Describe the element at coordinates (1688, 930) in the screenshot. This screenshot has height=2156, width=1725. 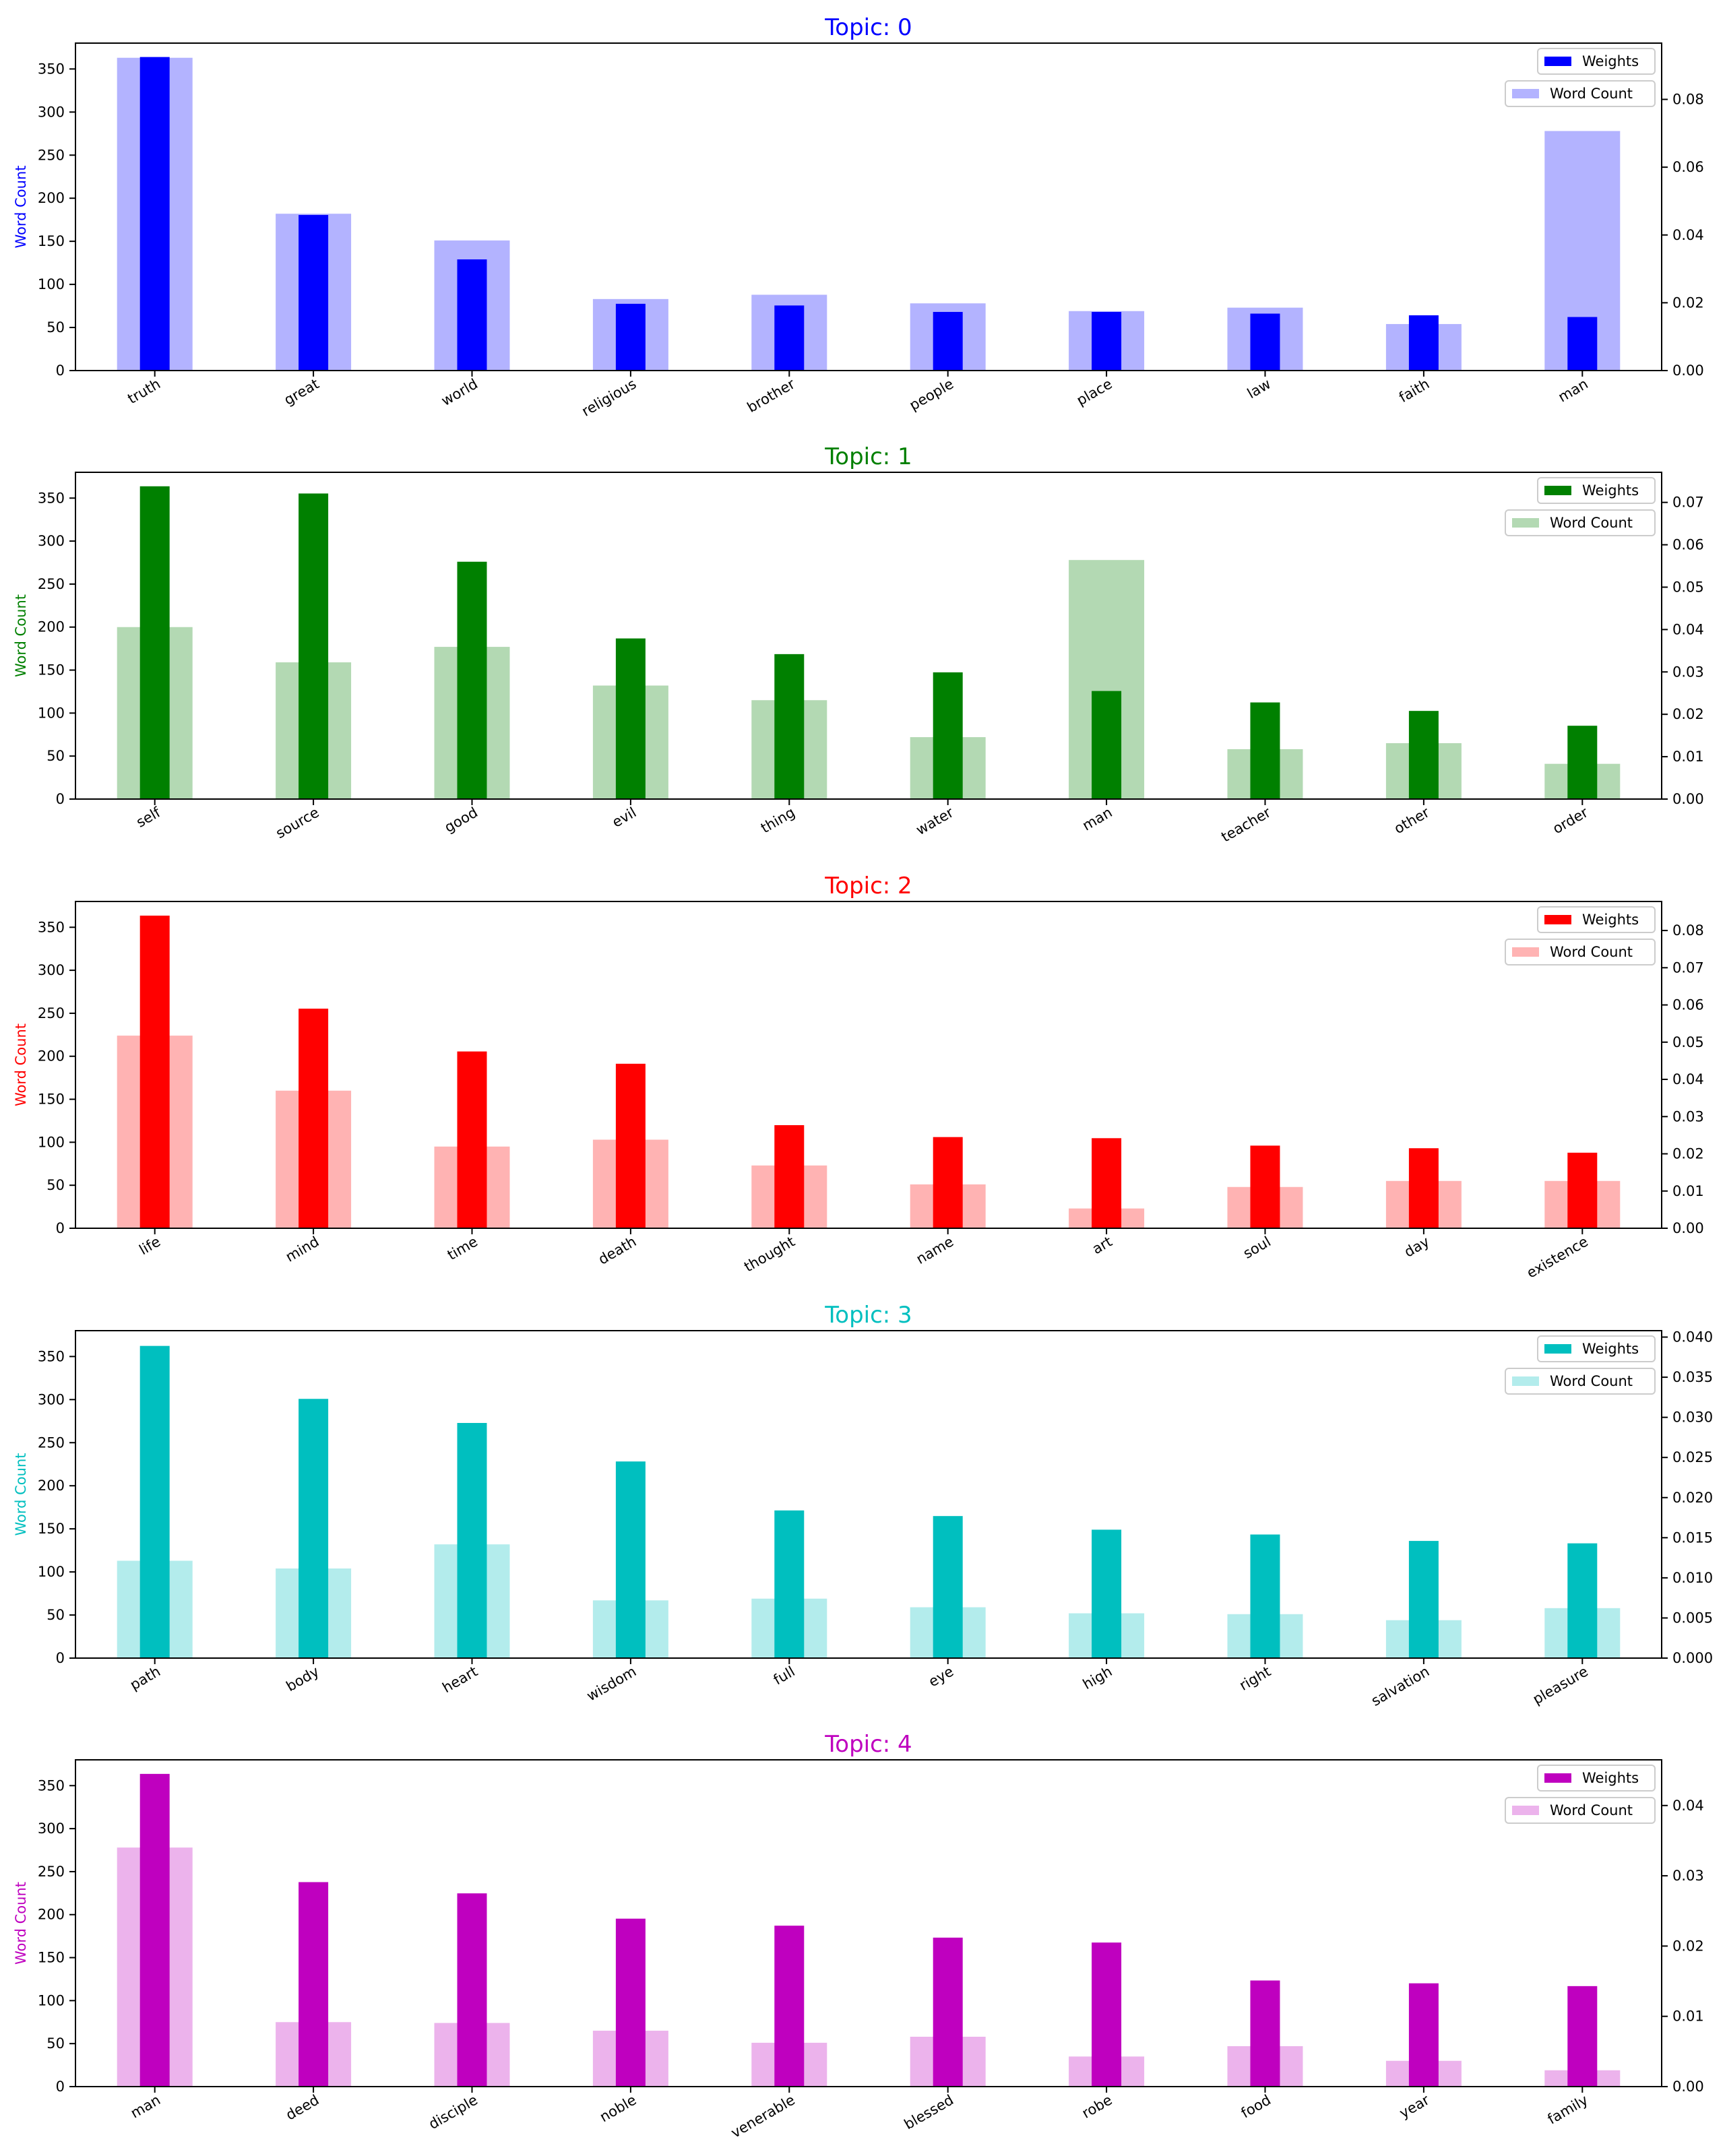
I see `y-right-tick-label: 0.08` at that location.